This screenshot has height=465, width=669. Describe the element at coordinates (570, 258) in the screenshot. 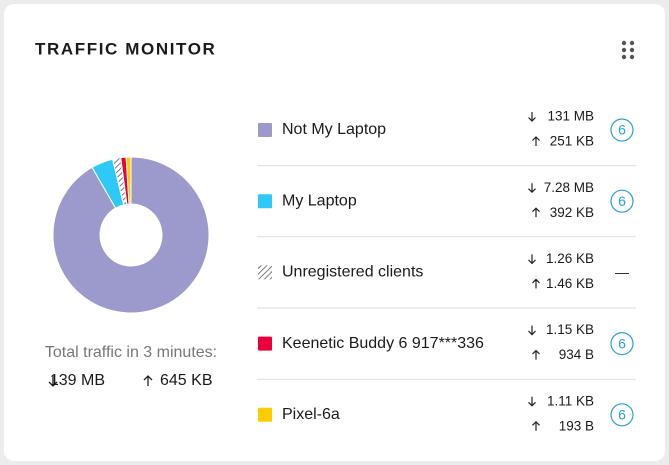

I see `down-value: 1.26 KB` at that location.